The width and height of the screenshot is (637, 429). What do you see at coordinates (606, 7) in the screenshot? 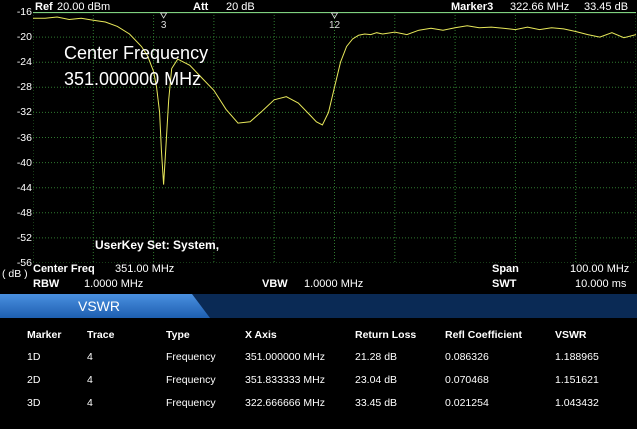
I see `marker-level: 33.45 dB` at bounding box center [606, 7].